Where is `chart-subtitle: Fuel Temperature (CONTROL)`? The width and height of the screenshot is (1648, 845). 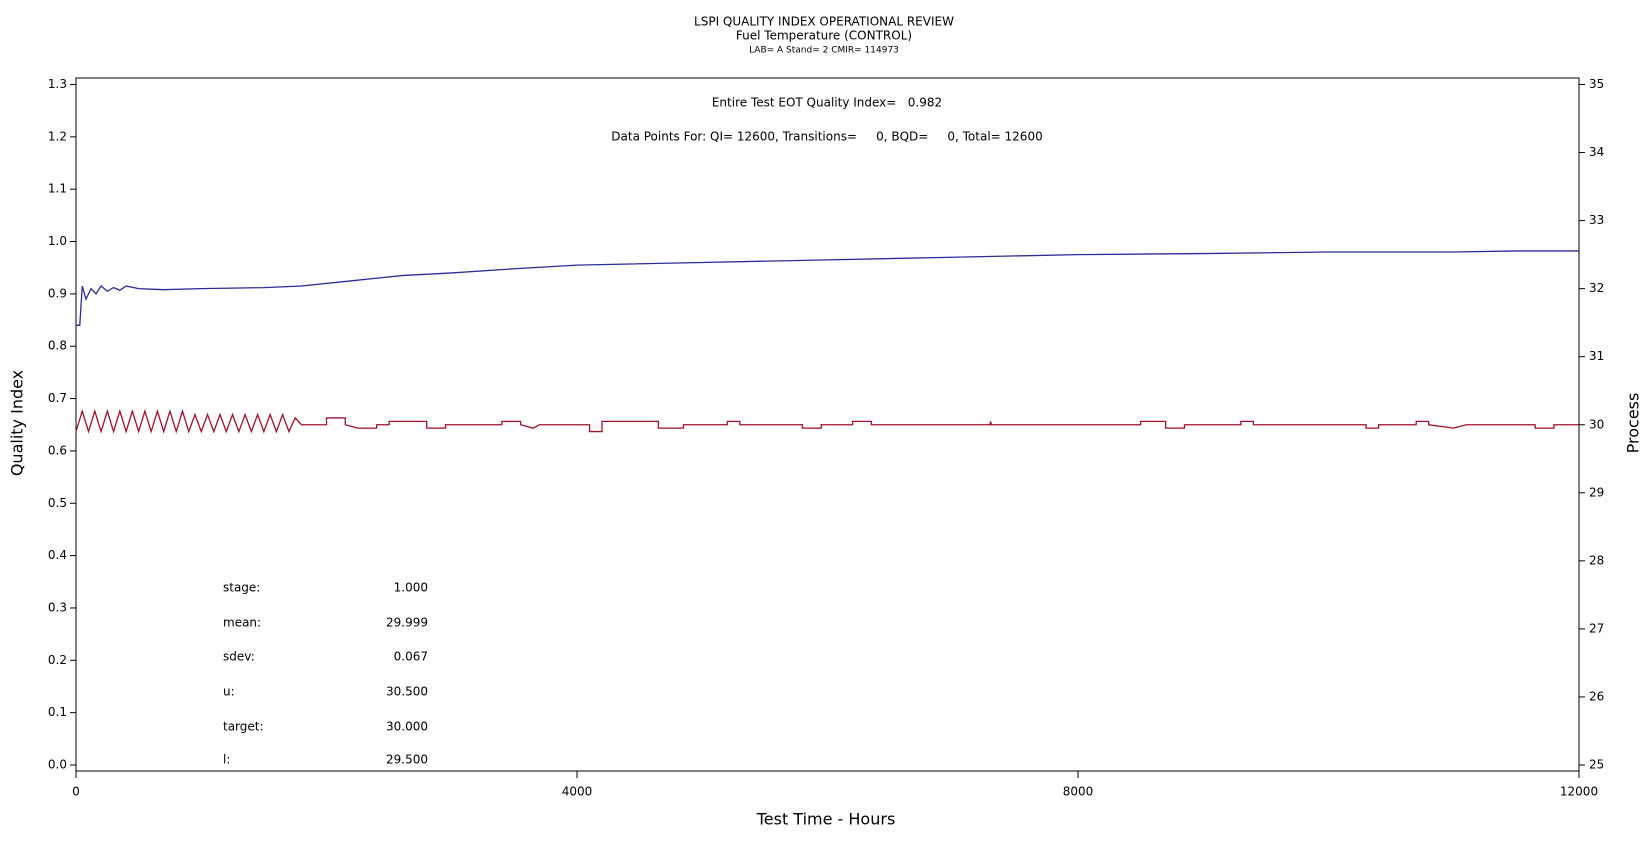
chart-subtitle: Fuel Temperature (CONTROL) is located at coordinates (824, 36).